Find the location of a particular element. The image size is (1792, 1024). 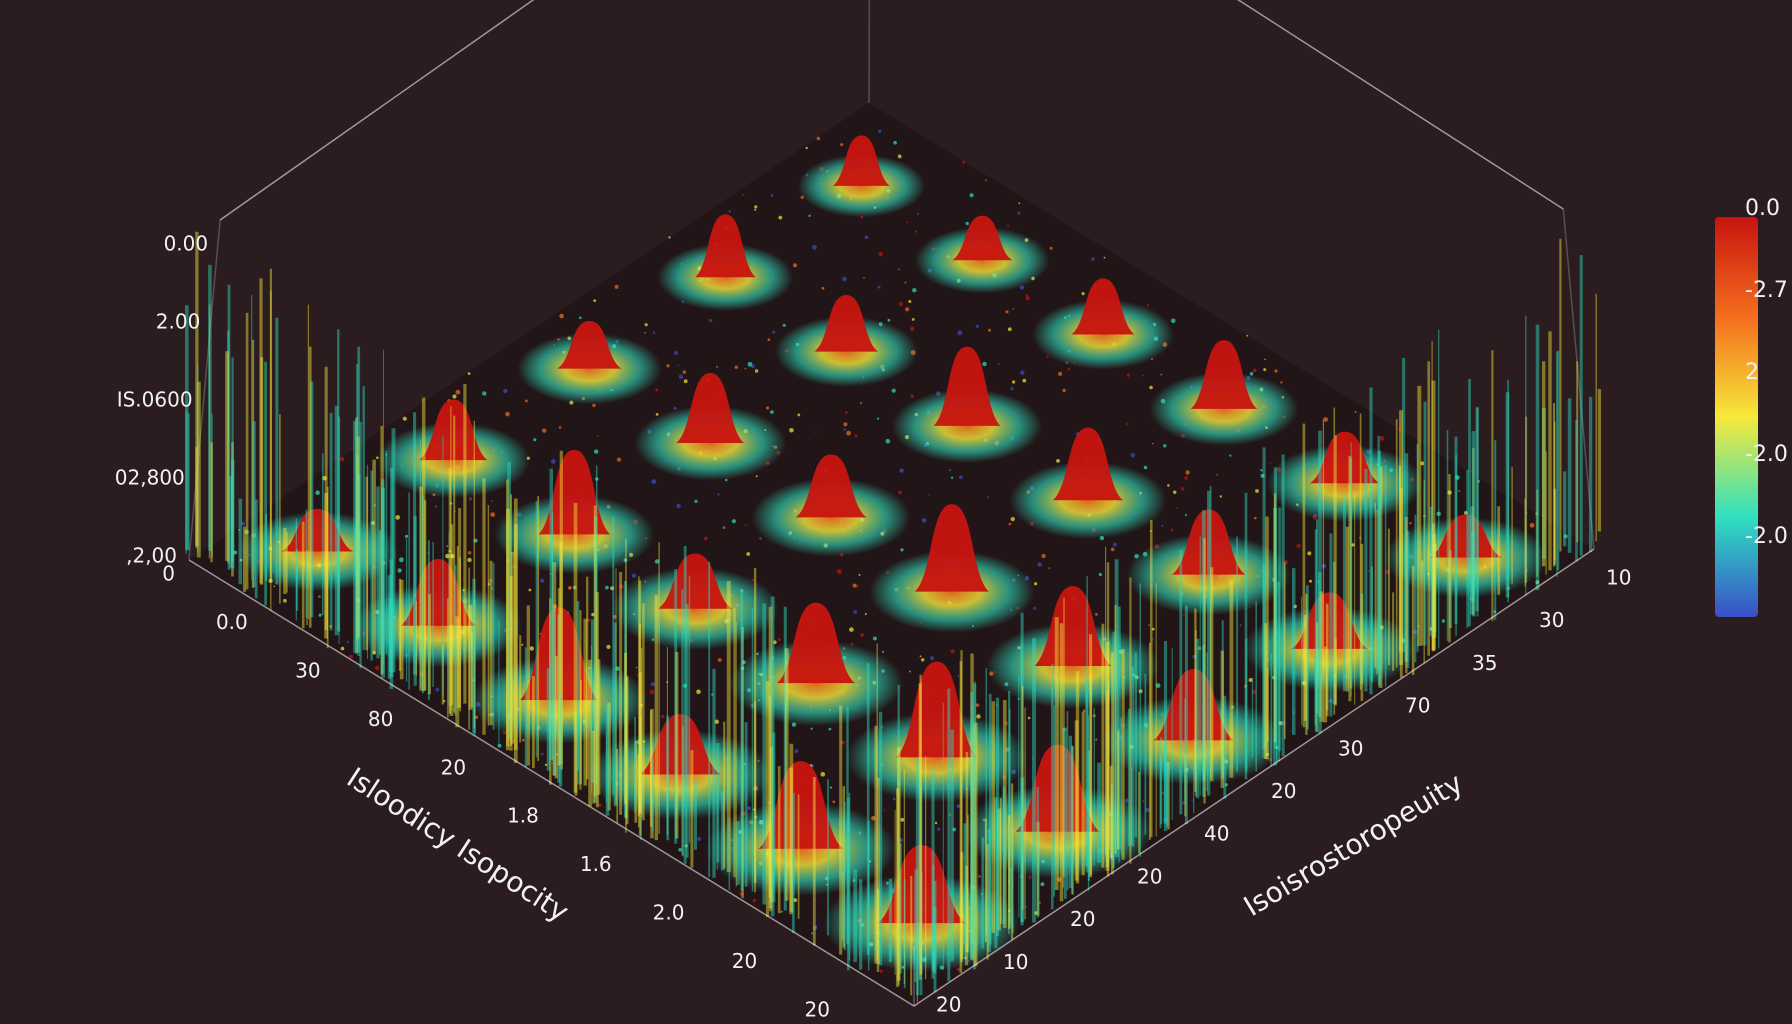

colorbar-label: -2.0 is located at coordinates (1766, 536).